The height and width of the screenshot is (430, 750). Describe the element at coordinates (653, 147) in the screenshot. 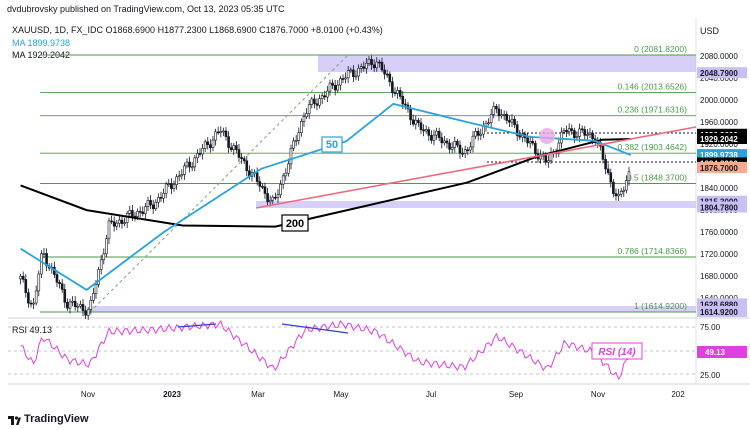

I see `fib-label: 0.382 (1903.4642)` at that location.